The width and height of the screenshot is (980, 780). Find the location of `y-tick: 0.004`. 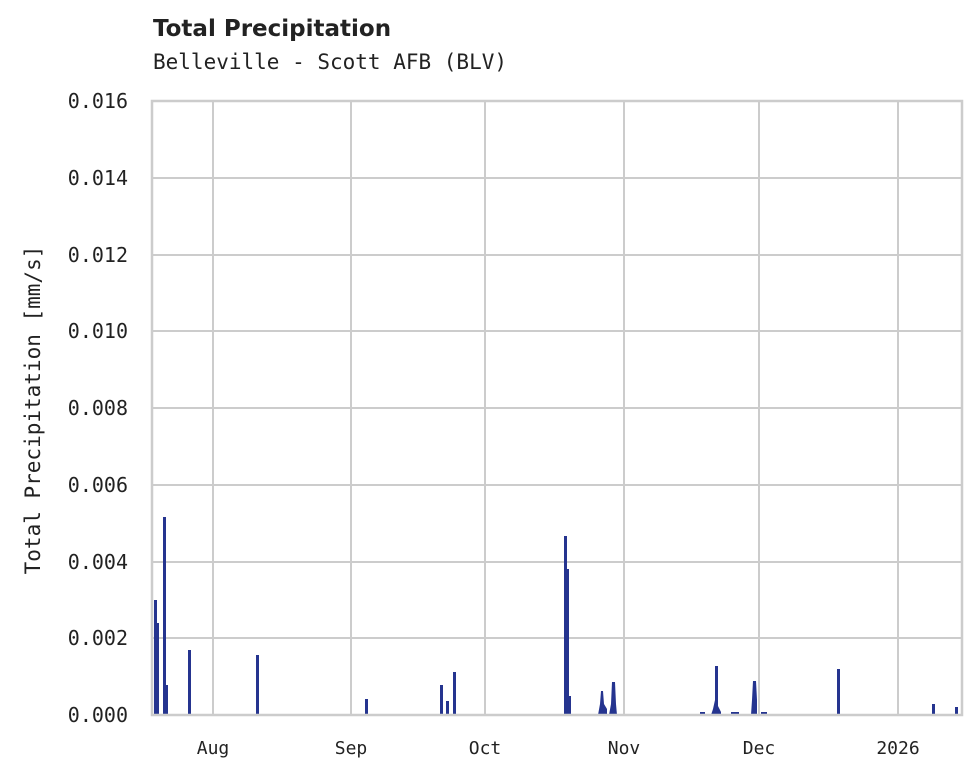

y-tick: 0.004 is located at coordinates (98, 562).